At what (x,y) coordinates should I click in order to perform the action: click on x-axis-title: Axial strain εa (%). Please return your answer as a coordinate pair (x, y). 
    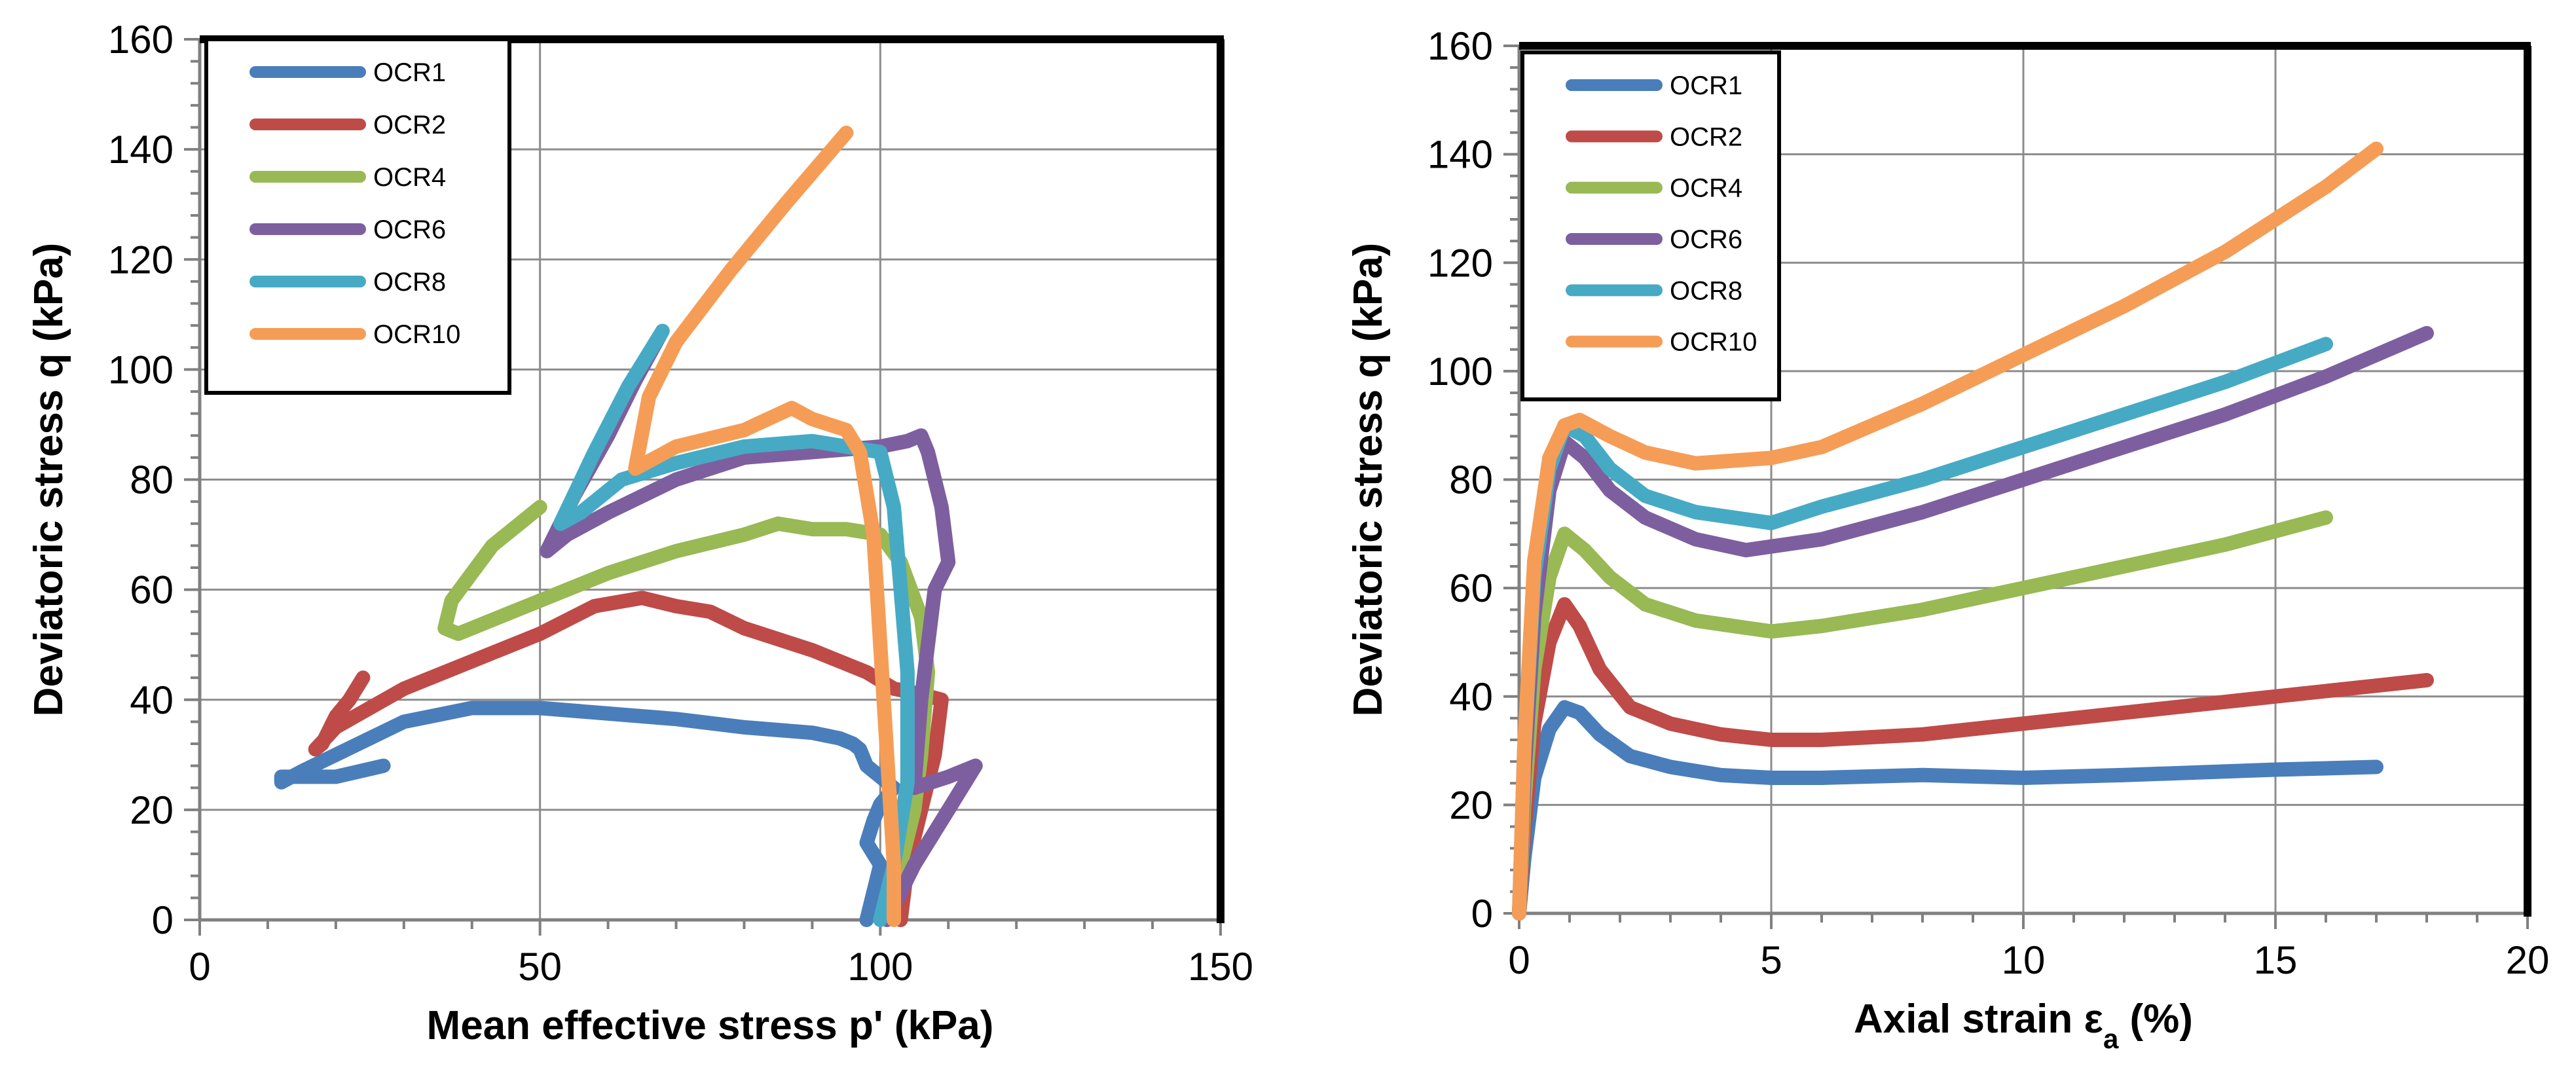
    Looking at the image, I should click on (2024, 1025).